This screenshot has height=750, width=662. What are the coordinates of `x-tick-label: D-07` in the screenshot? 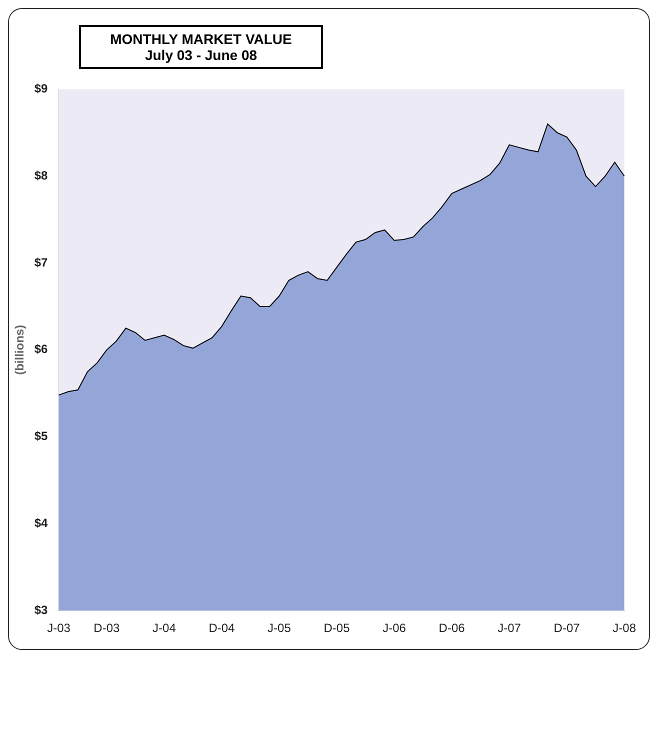 It's located at (567, 628).